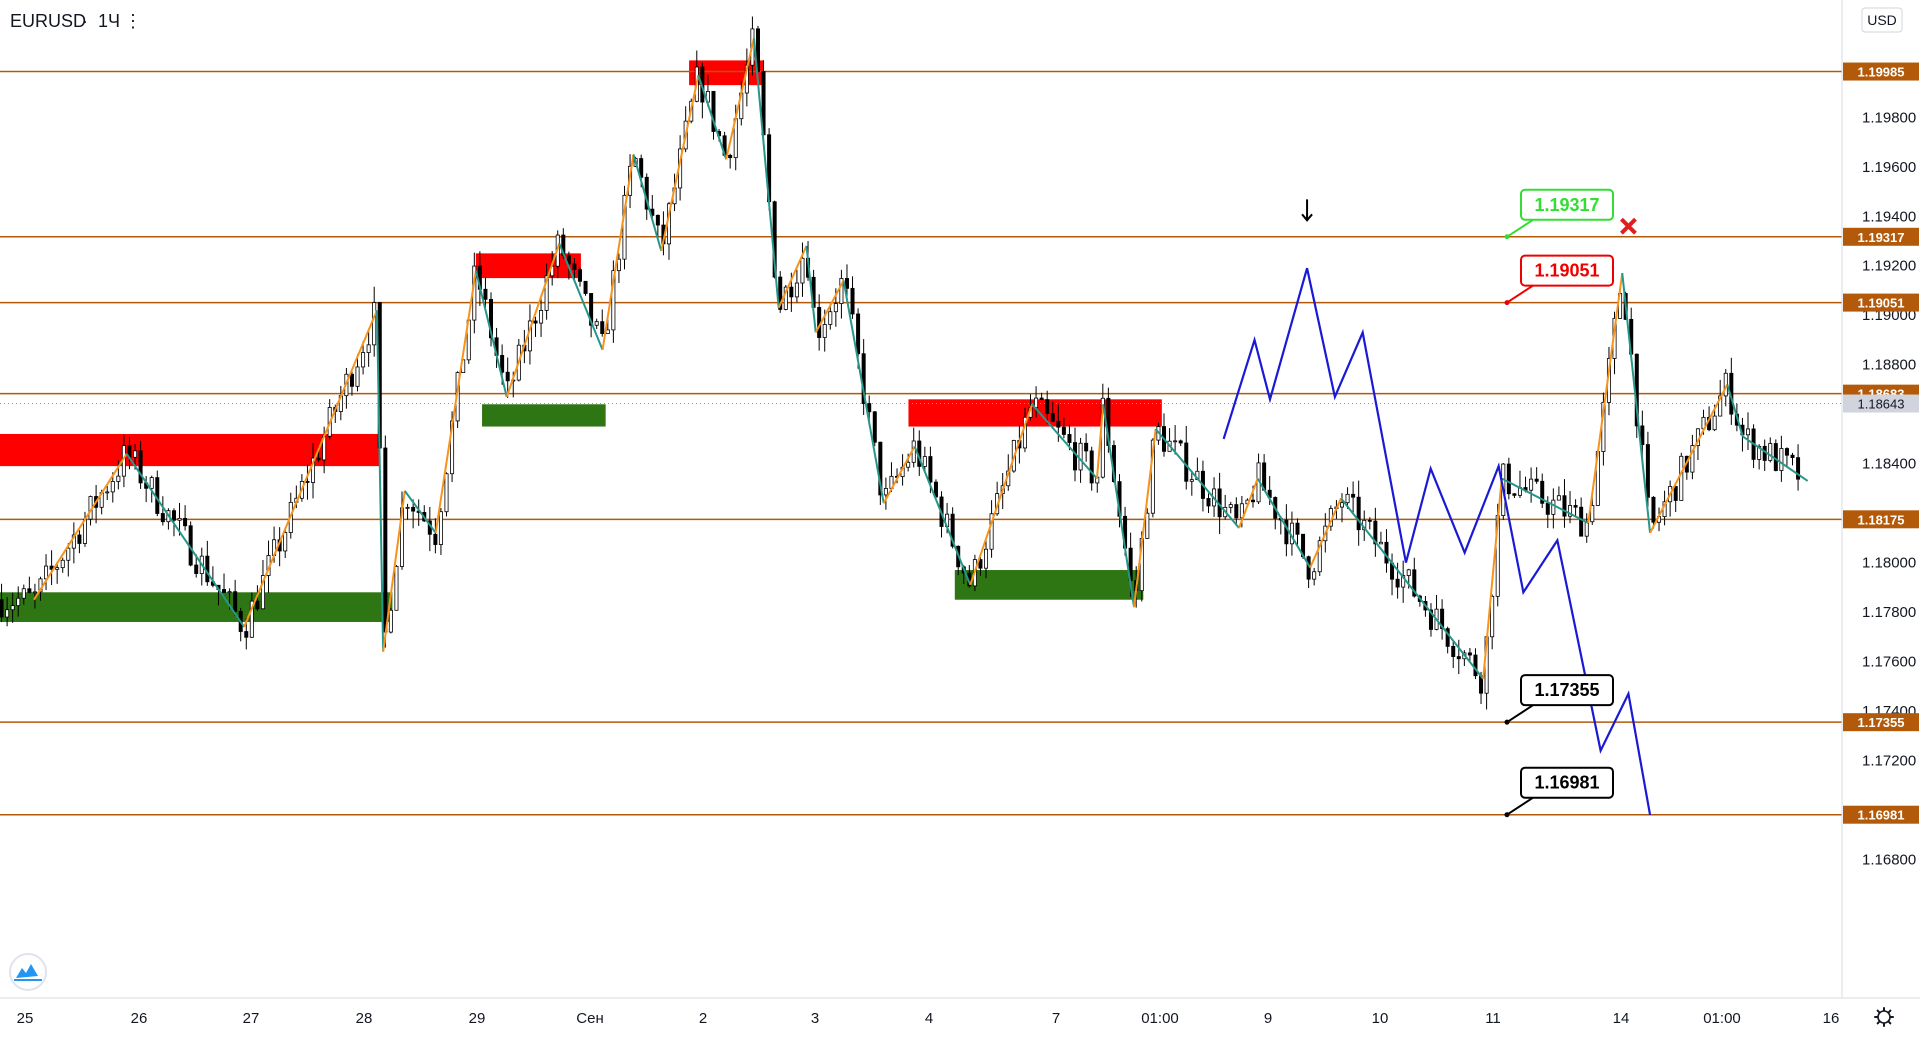 The image size is (1920, 1038). I want to click on time-tick-label: 2, so click(703, 1018).